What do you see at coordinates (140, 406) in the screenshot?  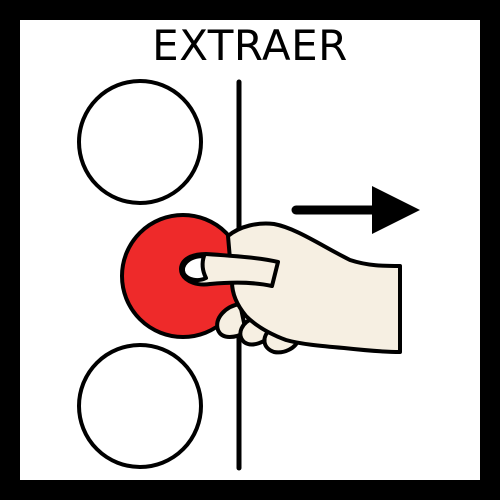 I see `empty-circle-bottom-icon` at bounding box center [140, 406].